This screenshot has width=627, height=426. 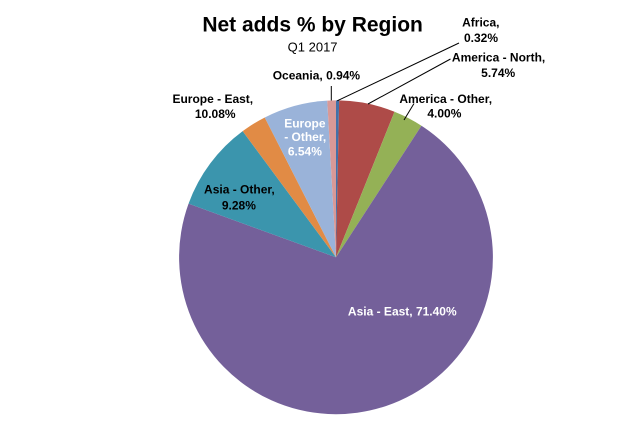 I want to click on svg-text: Europe - East,, so click(x=212, y=99).